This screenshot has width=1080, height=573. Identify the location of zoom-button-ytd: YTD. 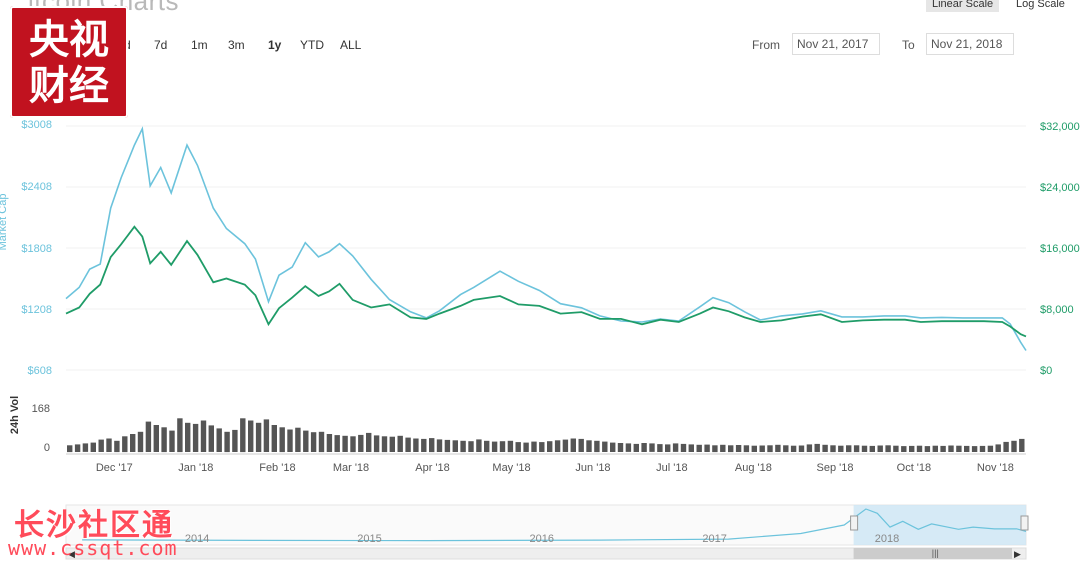
(312, 45).